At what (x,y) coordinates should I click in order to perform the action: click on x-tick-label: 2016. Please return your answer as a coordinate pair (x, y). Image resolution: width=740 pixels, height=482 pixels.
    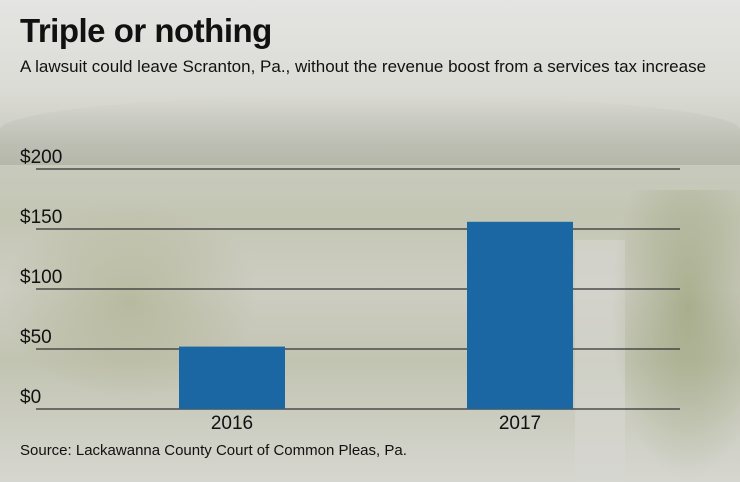
    Looking at the image, I should click on (232, 423).